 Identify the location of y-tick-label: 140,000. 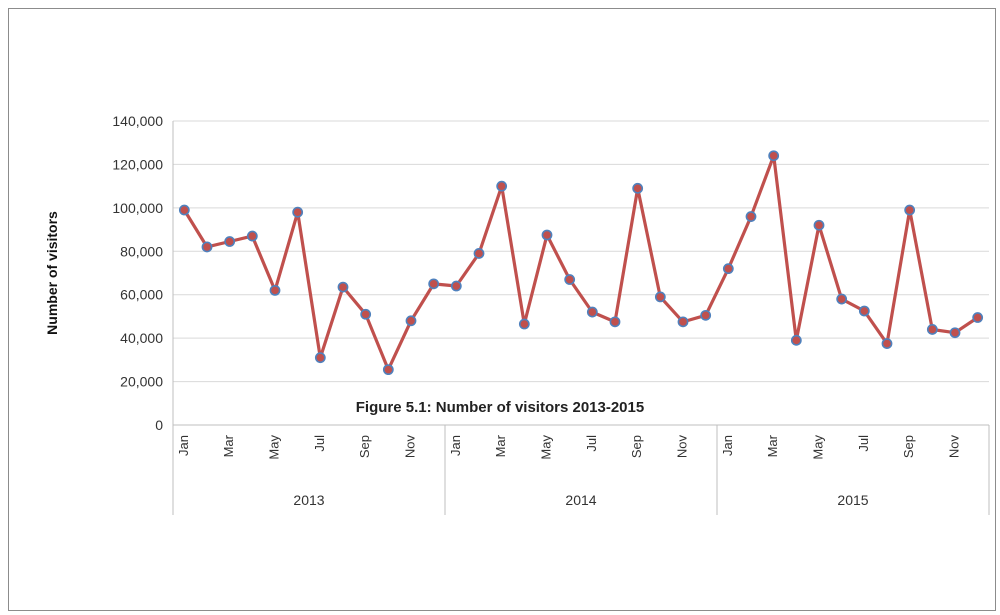
(137, 121).